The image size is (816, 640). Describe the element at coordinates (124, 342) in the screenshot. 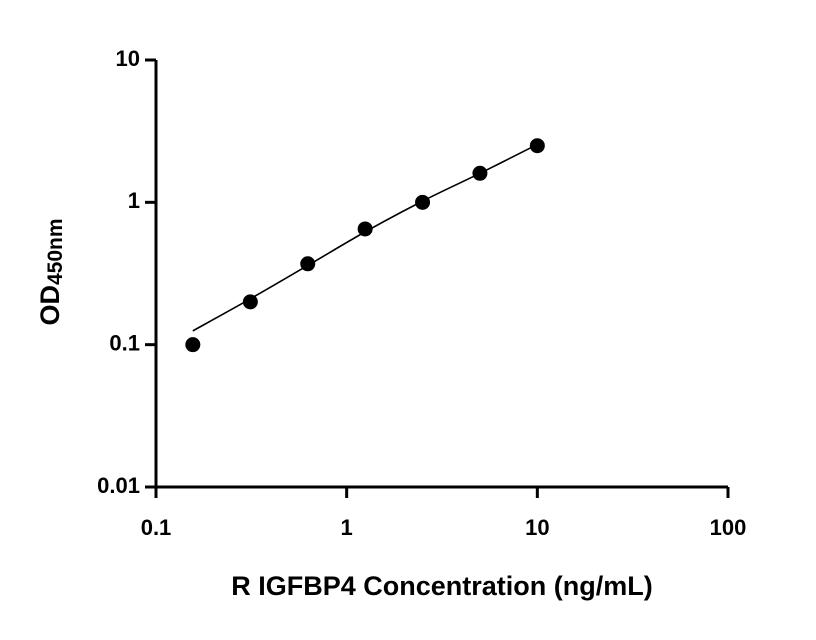

I see `y-tick-label: 0.1` at that location.